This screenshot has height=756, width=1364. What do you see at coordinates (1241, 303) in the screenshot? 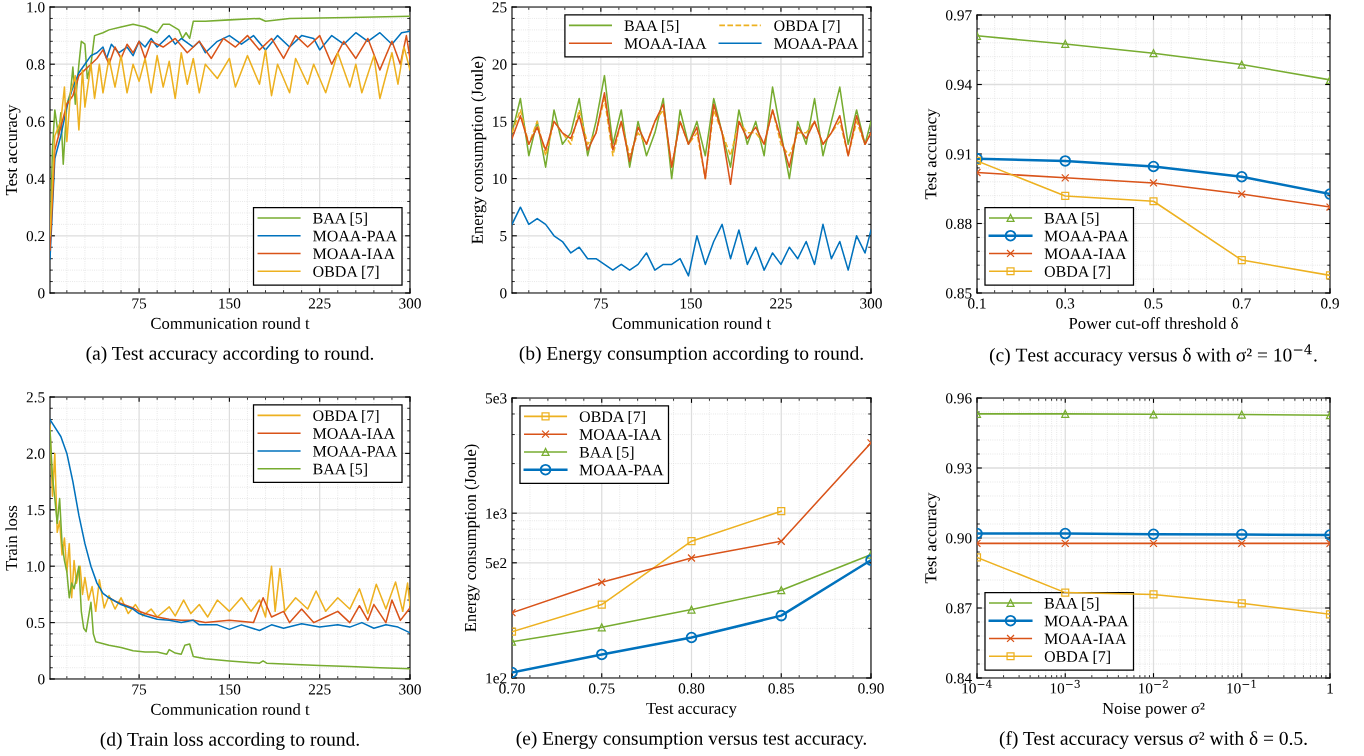
I see `x-tick-label: 0.7` at bounding box center [1241, 303].